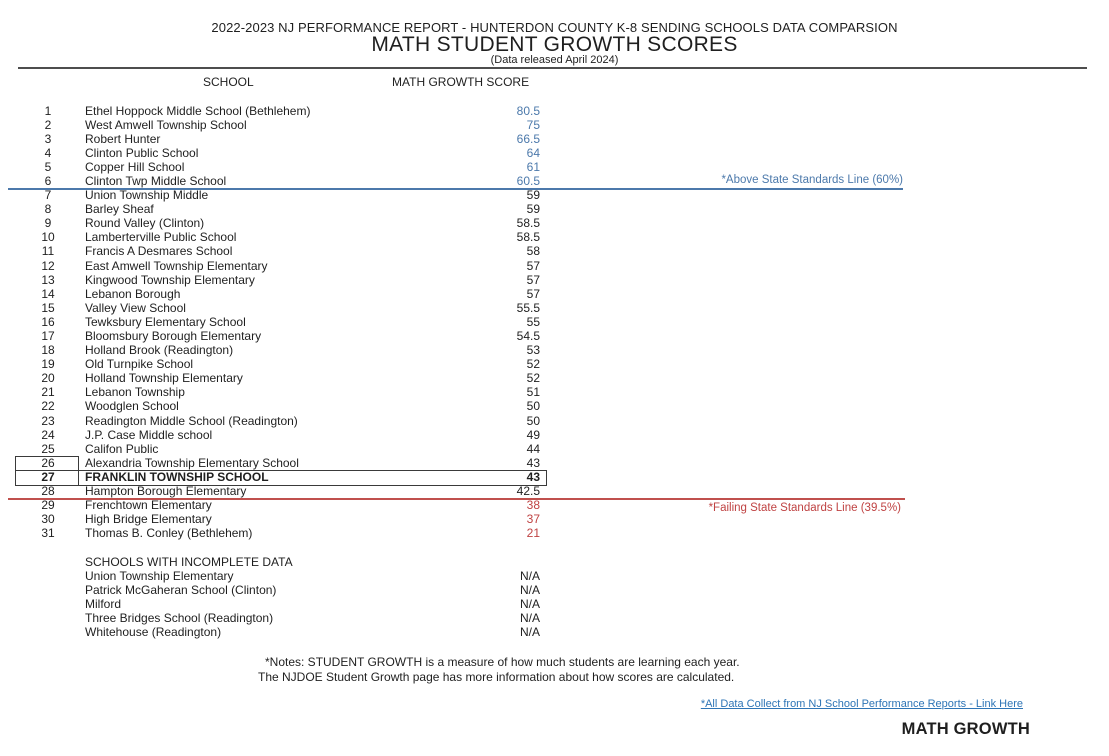 This screenshot has height=756, width=1109. Describe the element at coordinates (161, 237) in the screenshot. I see `school-name: Lamberterville Public School` at that location.